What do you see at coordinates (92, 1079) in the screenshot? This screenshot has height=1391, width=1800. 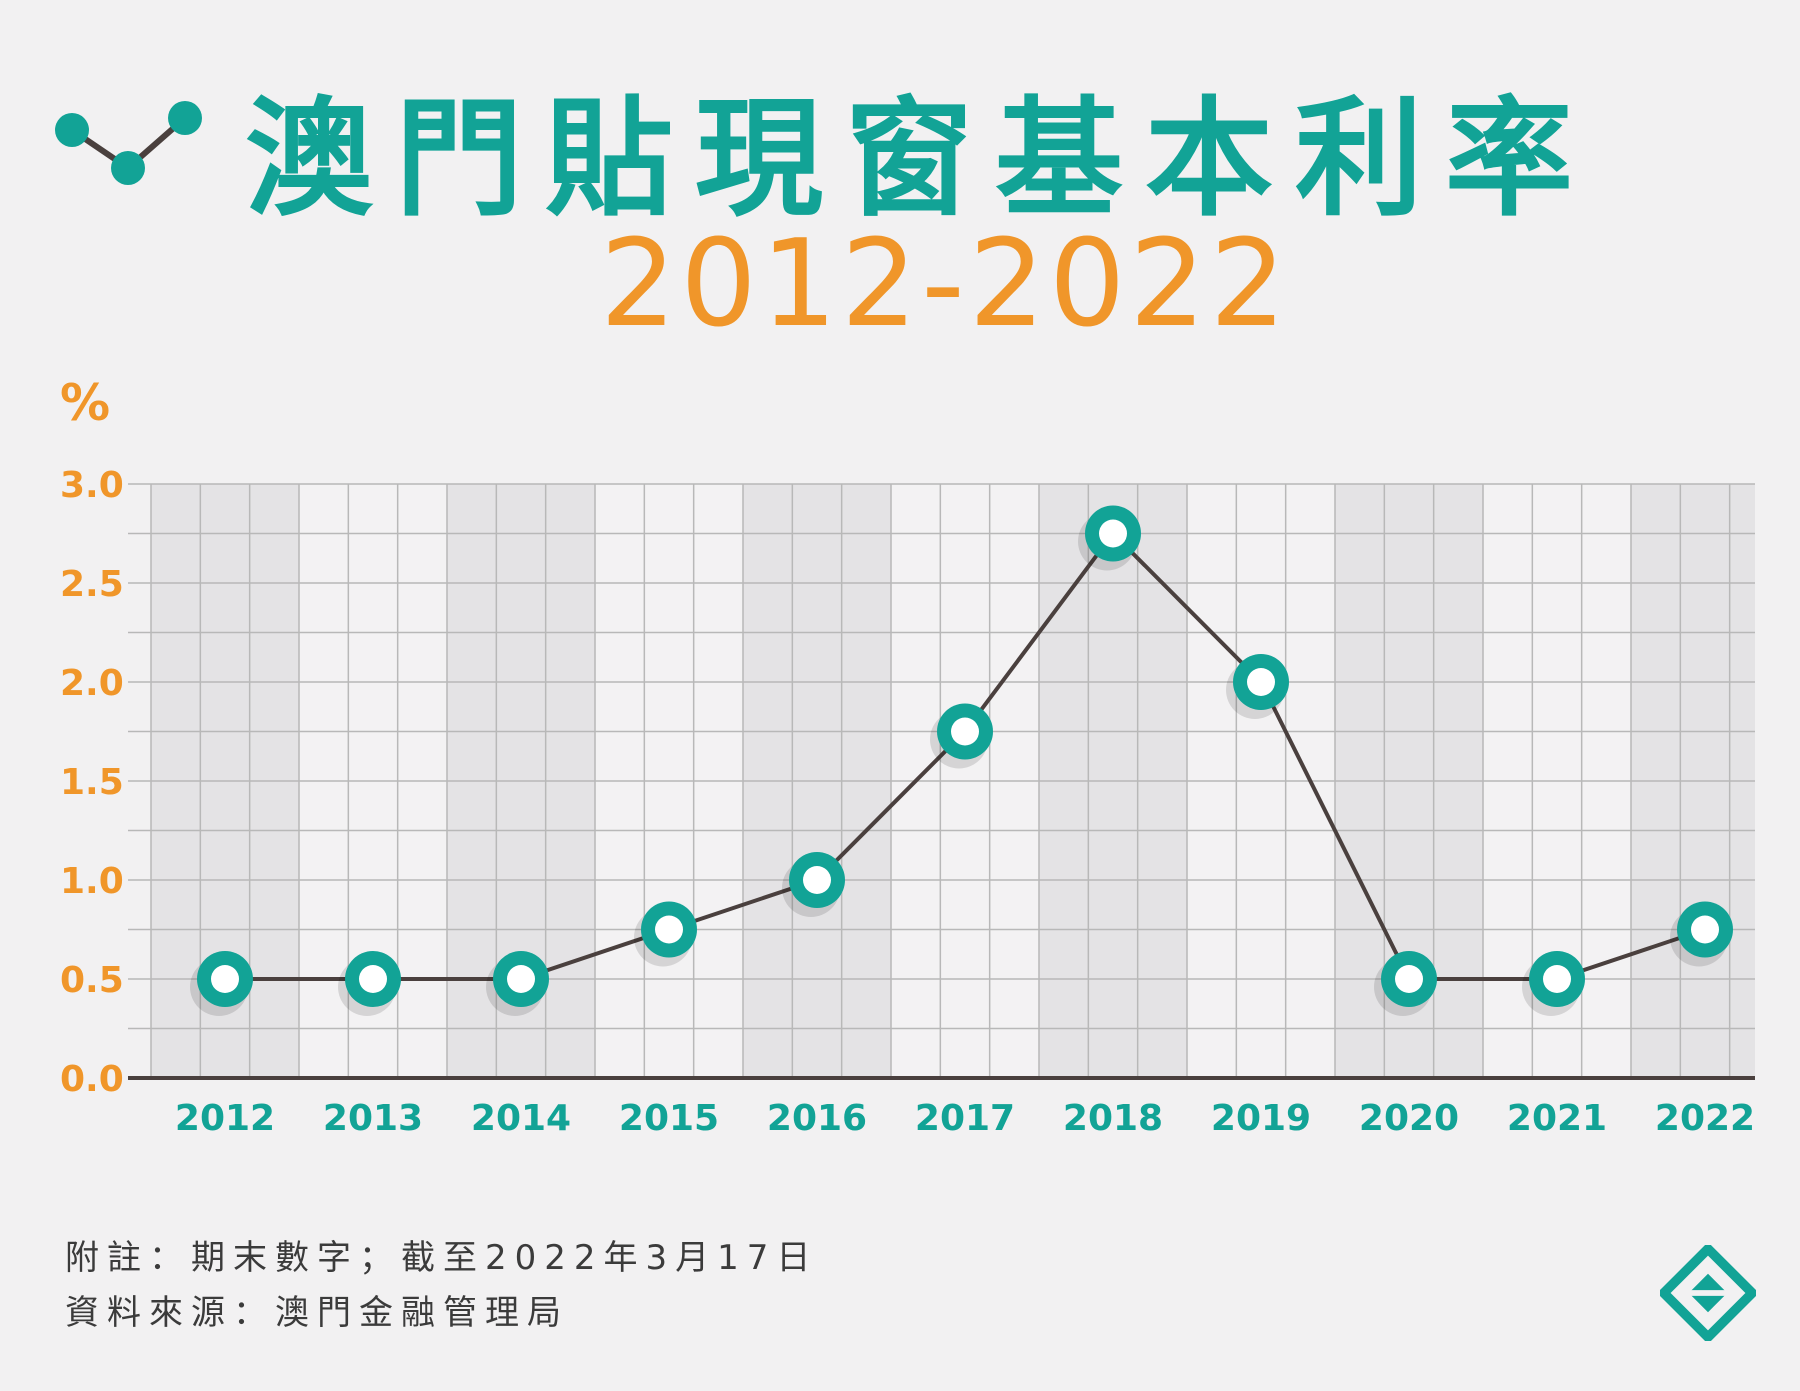 I see `y-tick-label: 0.0` at bounding box center [92, 1079].